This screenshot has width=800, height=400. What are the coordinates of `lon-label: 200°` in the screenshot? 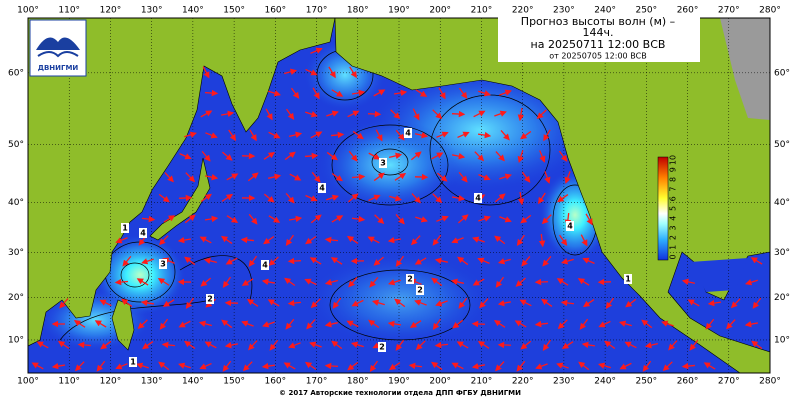 It's located at (440, 11).